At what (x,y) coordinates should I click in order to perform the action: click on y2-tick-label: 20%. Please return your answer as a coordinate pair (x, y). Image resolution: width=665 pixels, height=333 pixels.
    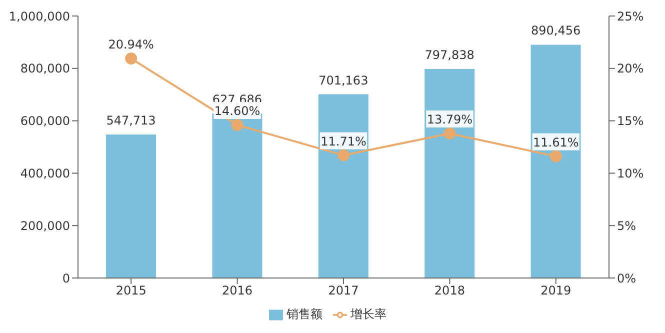
    Looking at the image, I should click on (630, 69).